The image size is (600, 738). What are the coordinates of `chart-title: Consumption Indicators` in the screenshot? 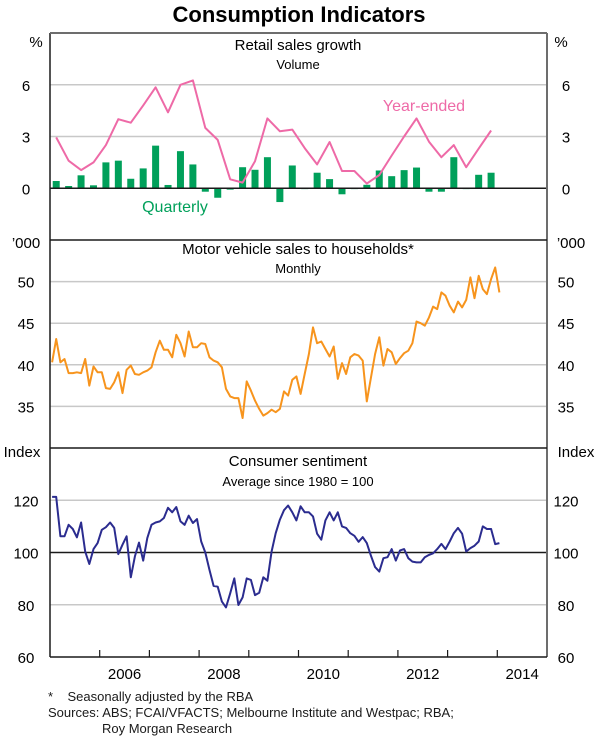 It's located at (299, 14).